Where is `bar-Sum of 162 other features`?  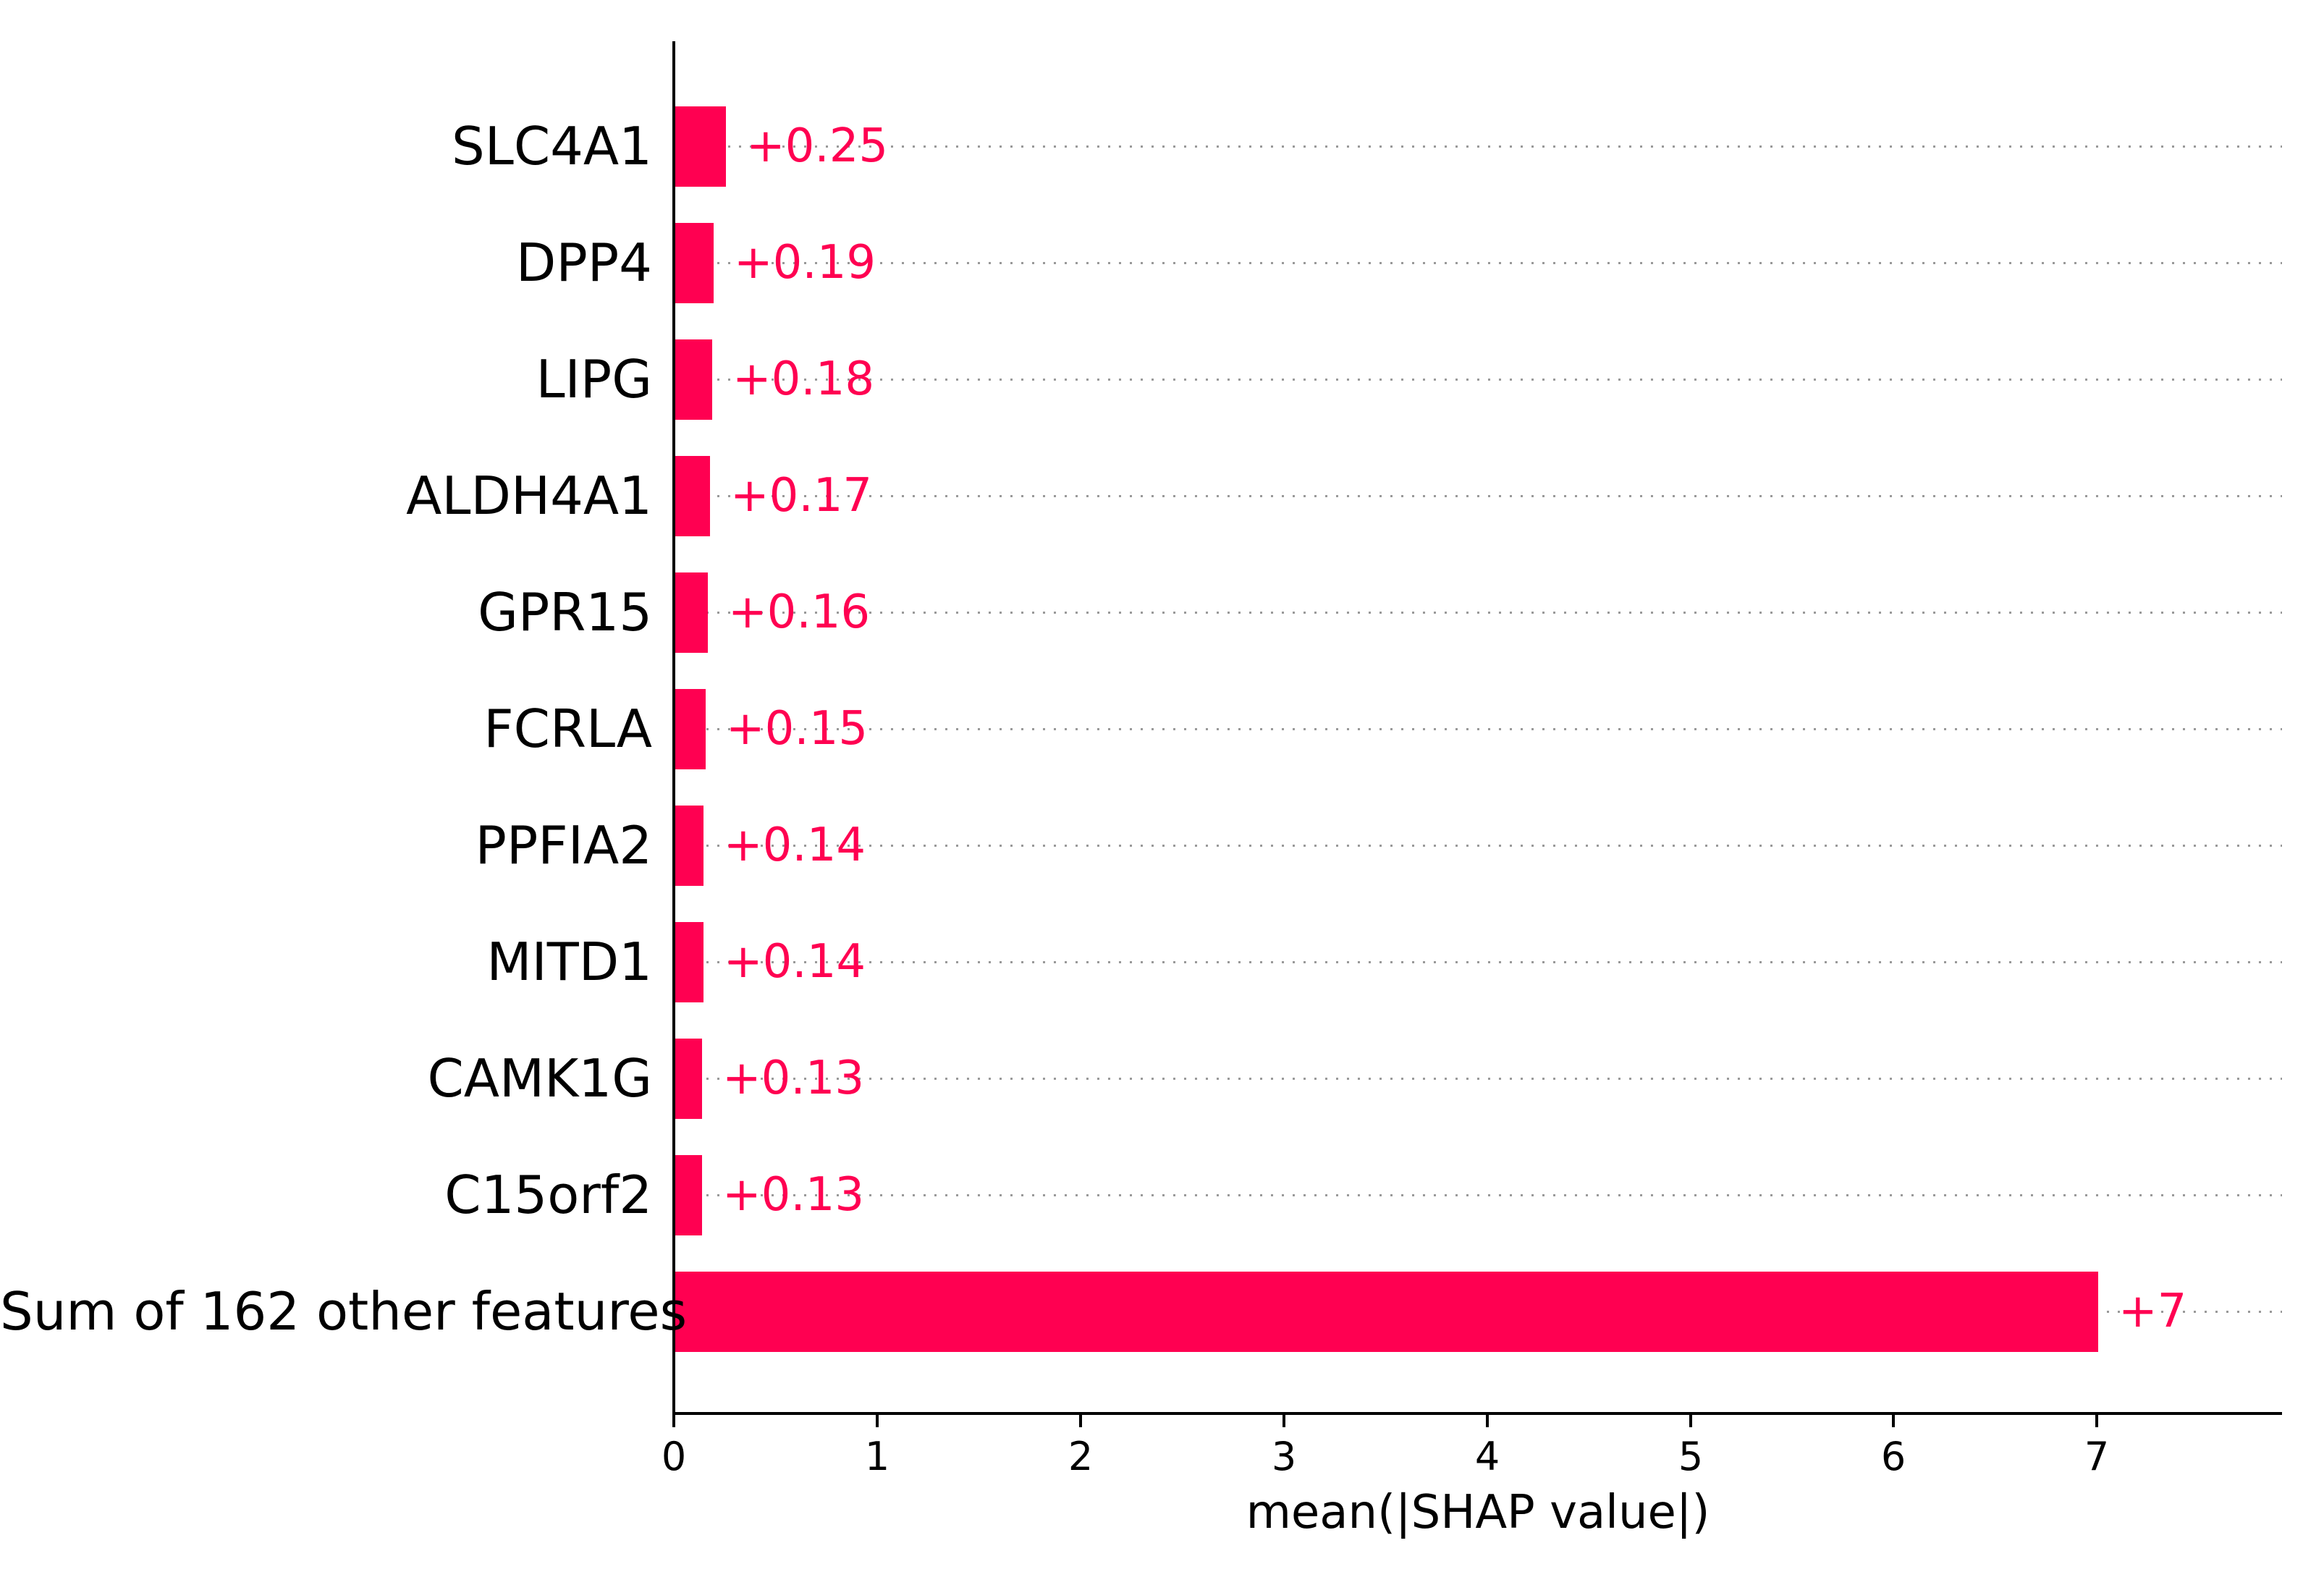 bar-Sum of 162 other features is located at coordinates (1387, 1311).